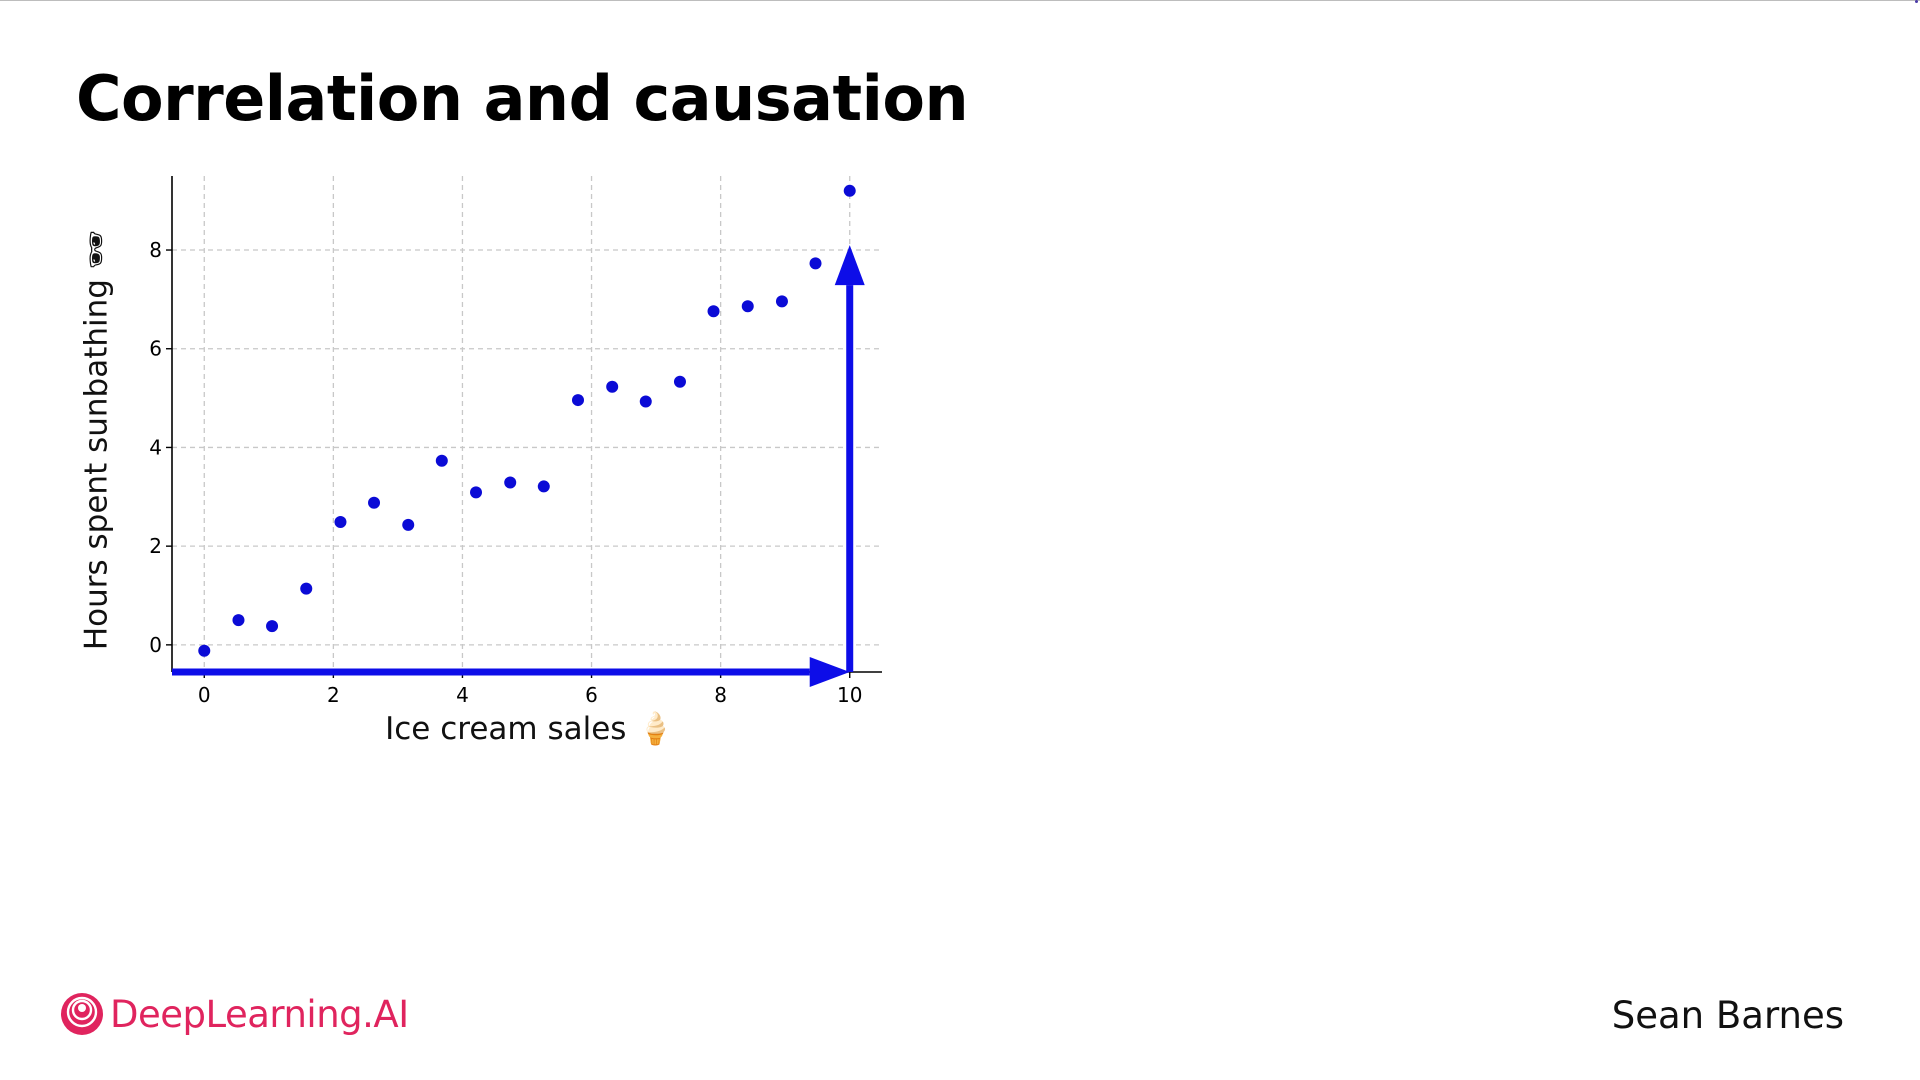 The height and width of the screenshot is (1080, 1920). Describe the element at coordinates (960, 0) in the screenshot. I see `top-border` at that location.